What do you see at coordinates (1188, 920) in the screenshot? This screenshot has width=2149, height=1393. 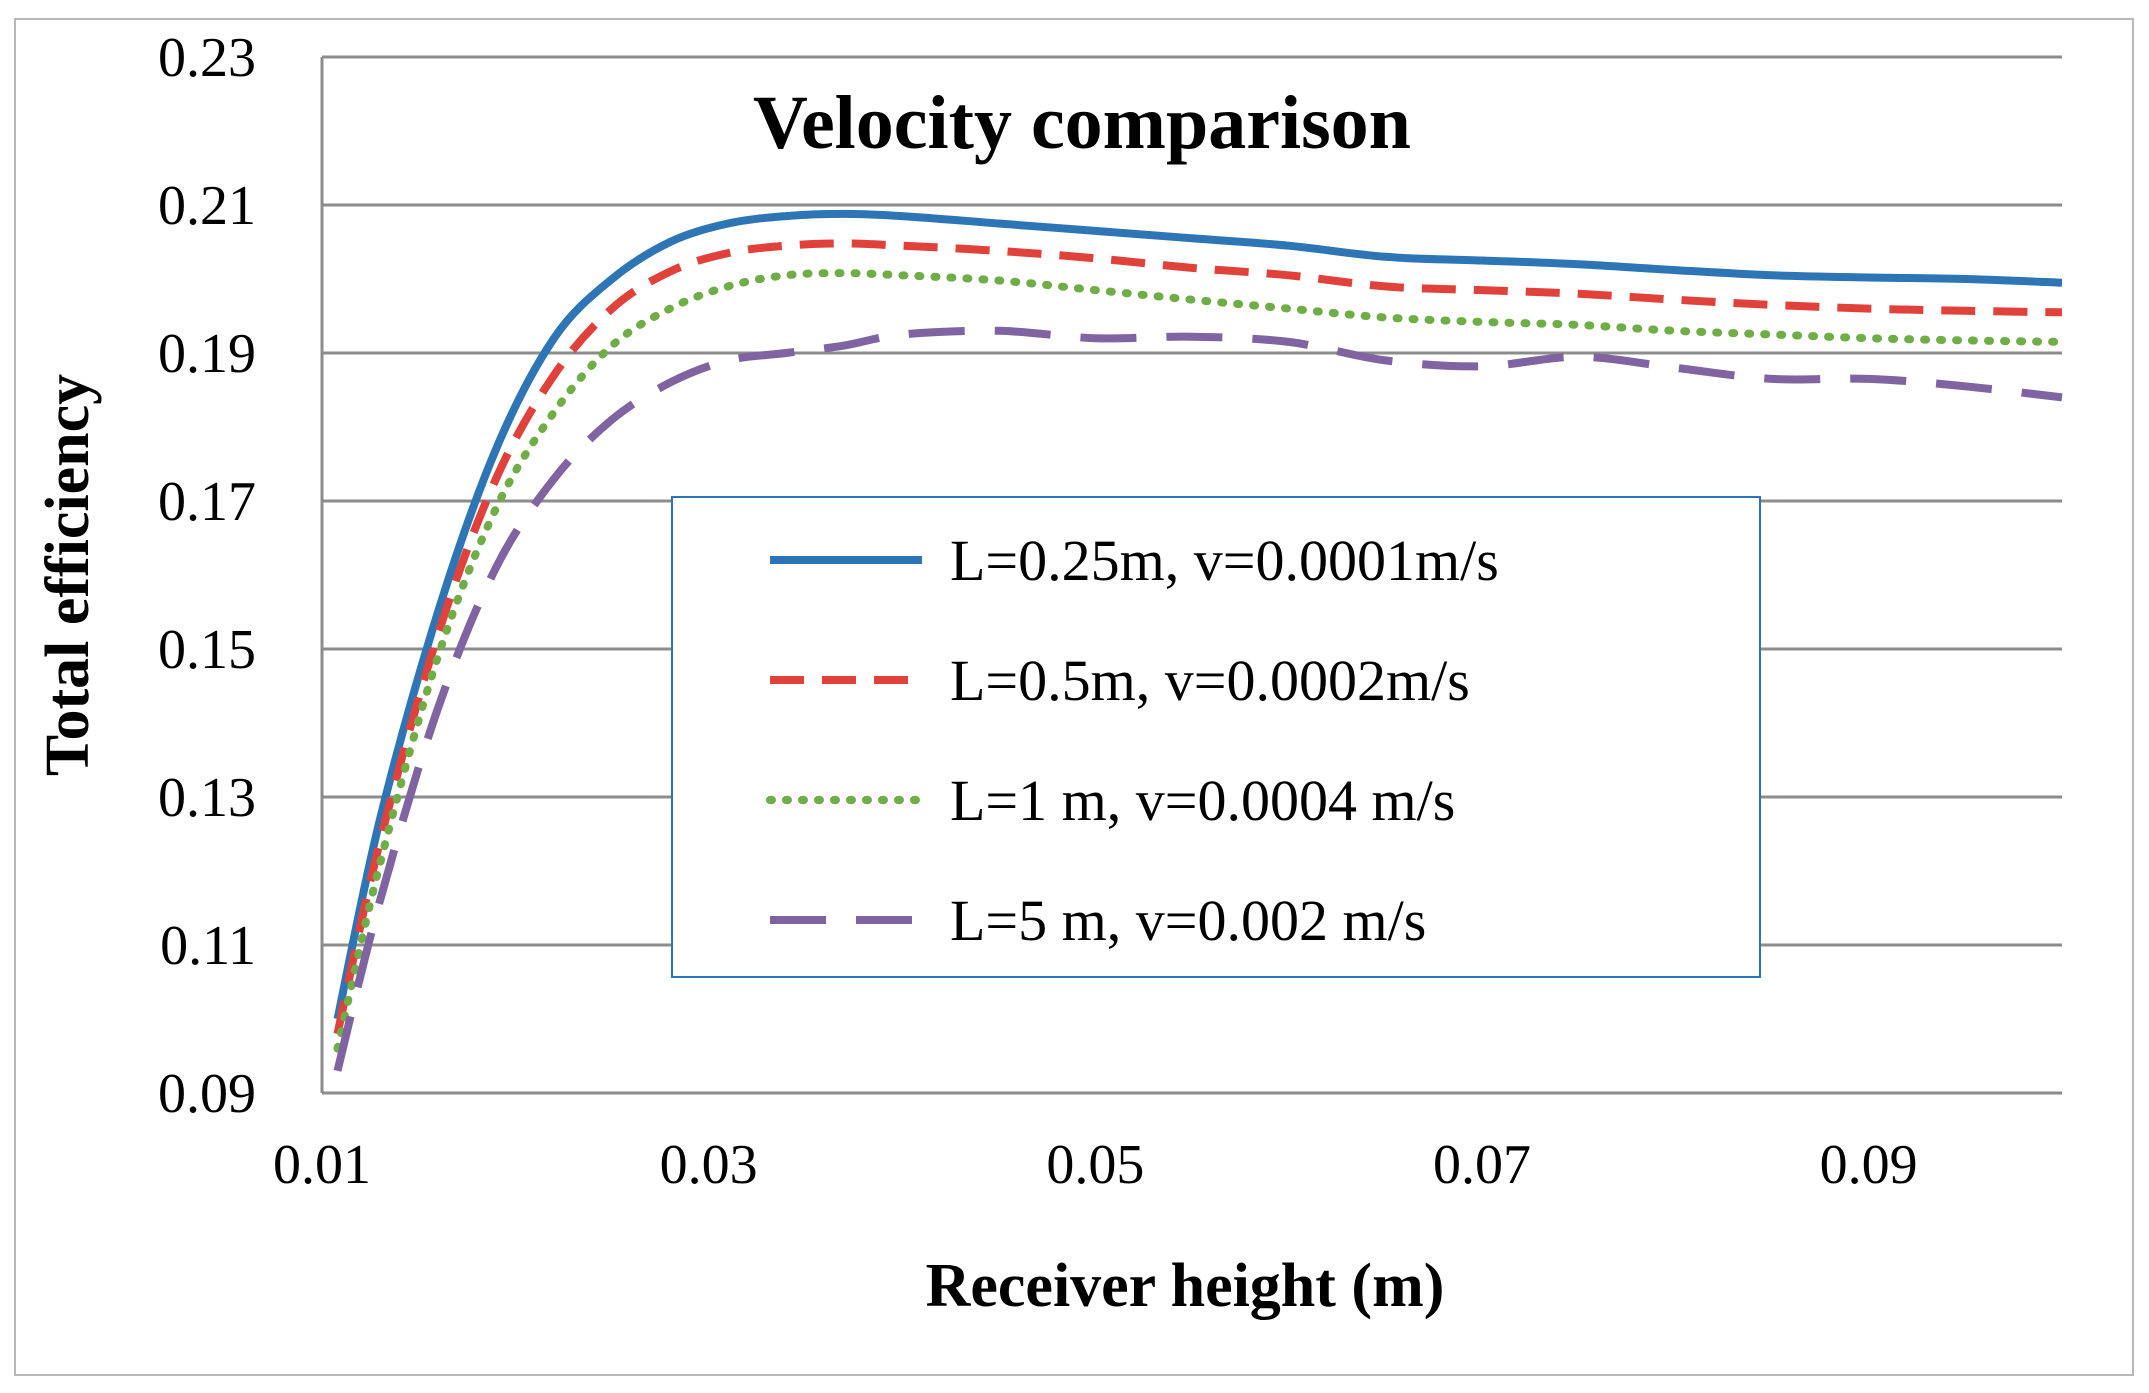 I see `legend-label-4: L=5 m, v=0.002 m/s` at bounding box center [1188, 920].